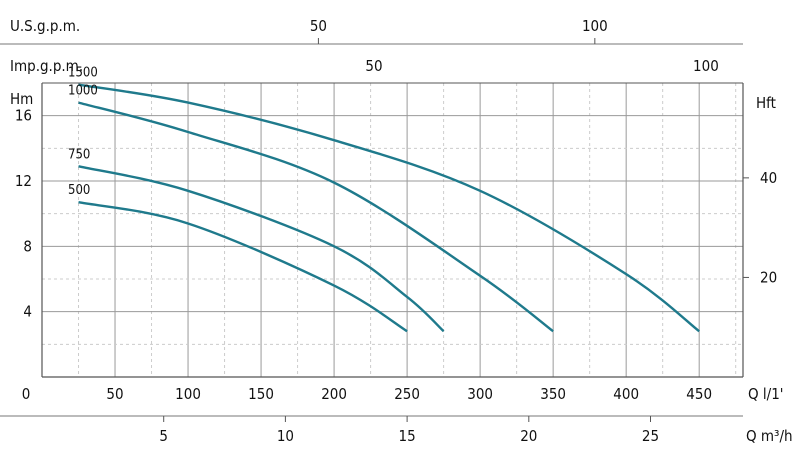  What do you see at coordinates (407, 394) in the screenshot?
I see `x-tick-label: 250` at bounding box center [407, 394].